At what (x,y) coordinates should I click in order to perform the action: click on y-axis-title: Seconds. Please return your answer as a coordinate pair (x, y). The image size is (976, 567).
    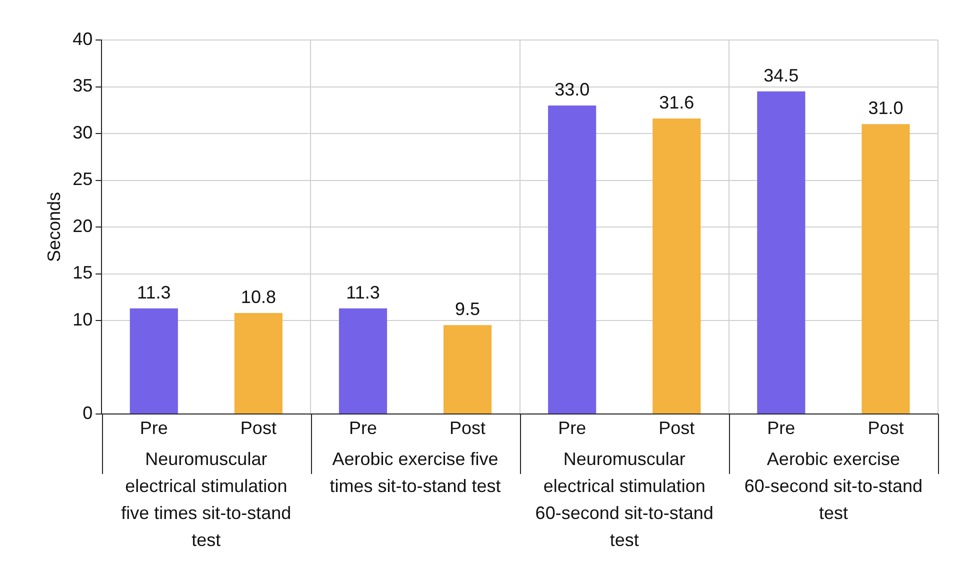
    Looking at the image, I should click on (54, 227).